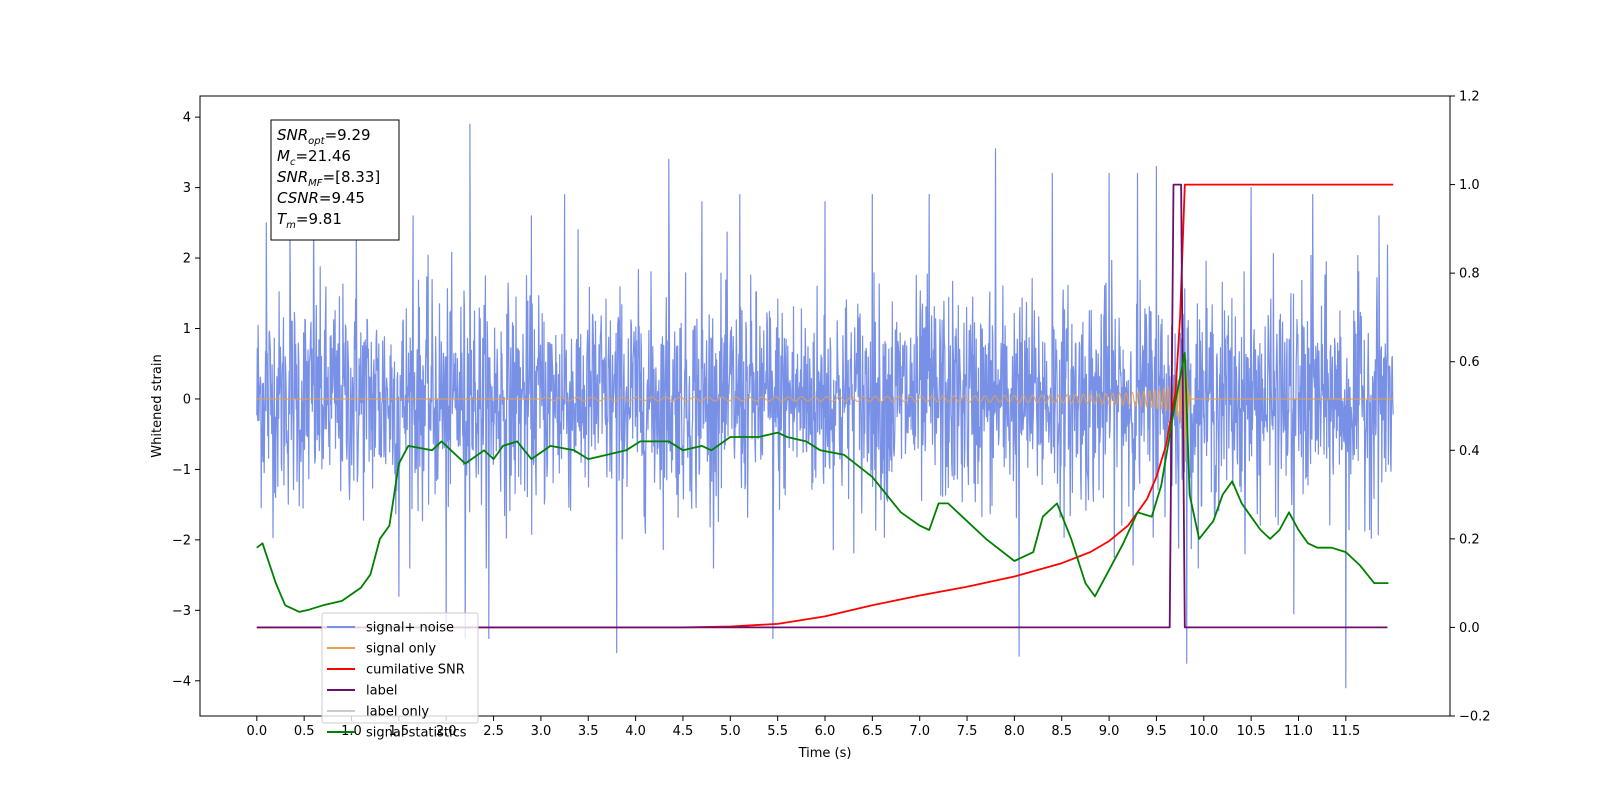  What do you see at coordinates (825, 753) in the screenshot?
I see `x-axis-label: Time (s)` at bounding box center [825, 753].